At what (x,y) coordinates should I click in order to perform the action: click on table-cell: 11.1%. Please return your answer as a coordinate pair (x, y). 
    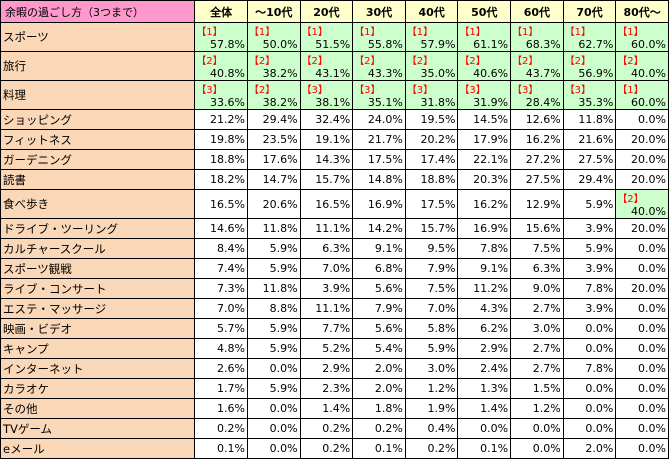
    Looking at the image, I should click on (326, 228).